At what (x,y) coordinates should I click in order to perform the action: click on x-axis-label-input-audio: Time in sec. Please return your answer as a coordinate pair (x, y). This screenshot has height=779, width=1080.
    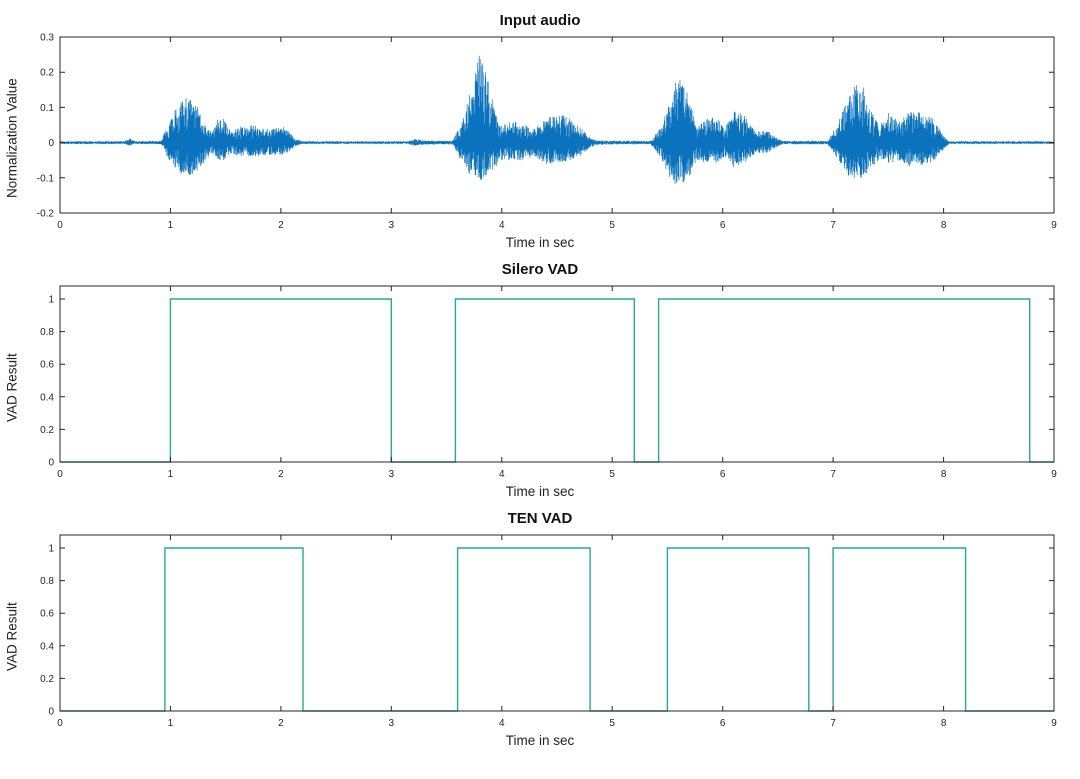
    Looking at the image, I should click on (540, 242).